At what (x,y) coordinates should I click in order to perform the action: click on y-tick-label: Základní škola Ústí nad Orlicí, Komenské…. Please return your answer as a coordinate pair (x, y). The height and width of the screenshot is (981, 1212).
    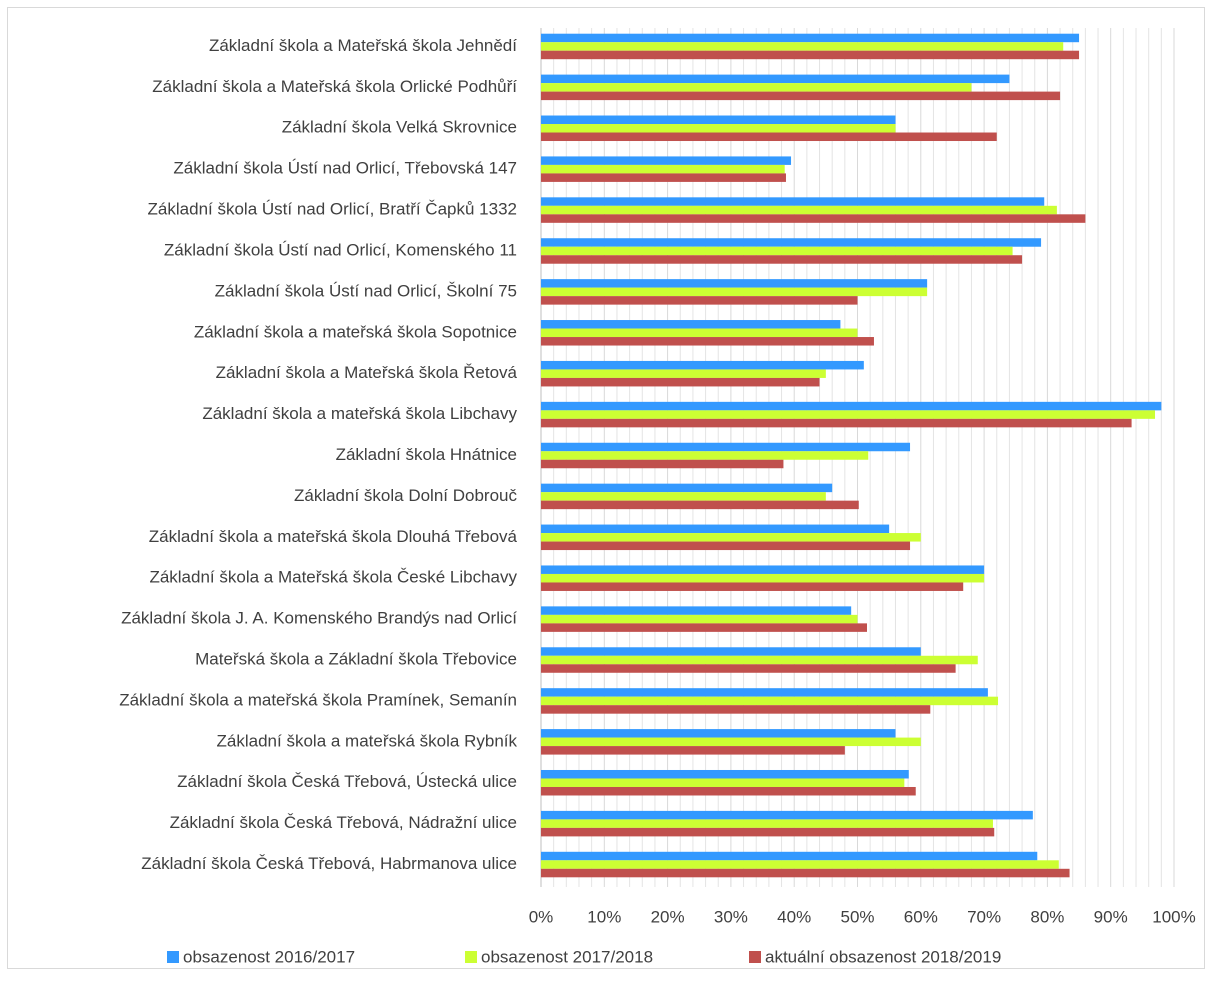
    Looking at the image, I should click on (340, 249).